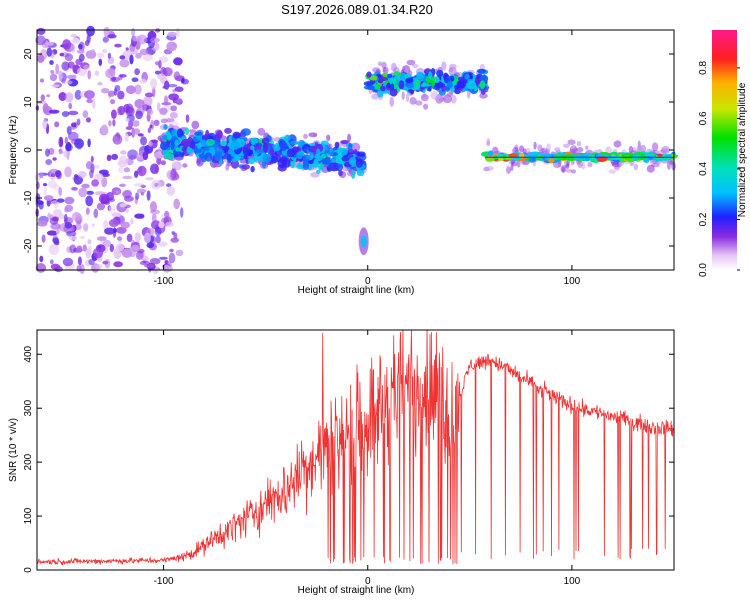  Describe the element at coordinates (724, 150) in the screenshot. I see `colorbar-gradient` at that location.